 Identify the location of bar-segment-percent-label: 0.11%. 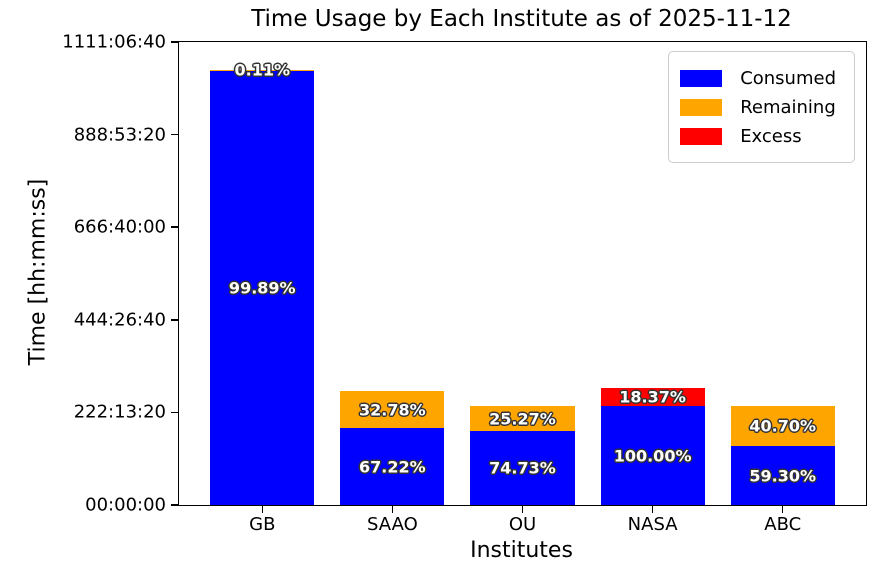
(262, 70).